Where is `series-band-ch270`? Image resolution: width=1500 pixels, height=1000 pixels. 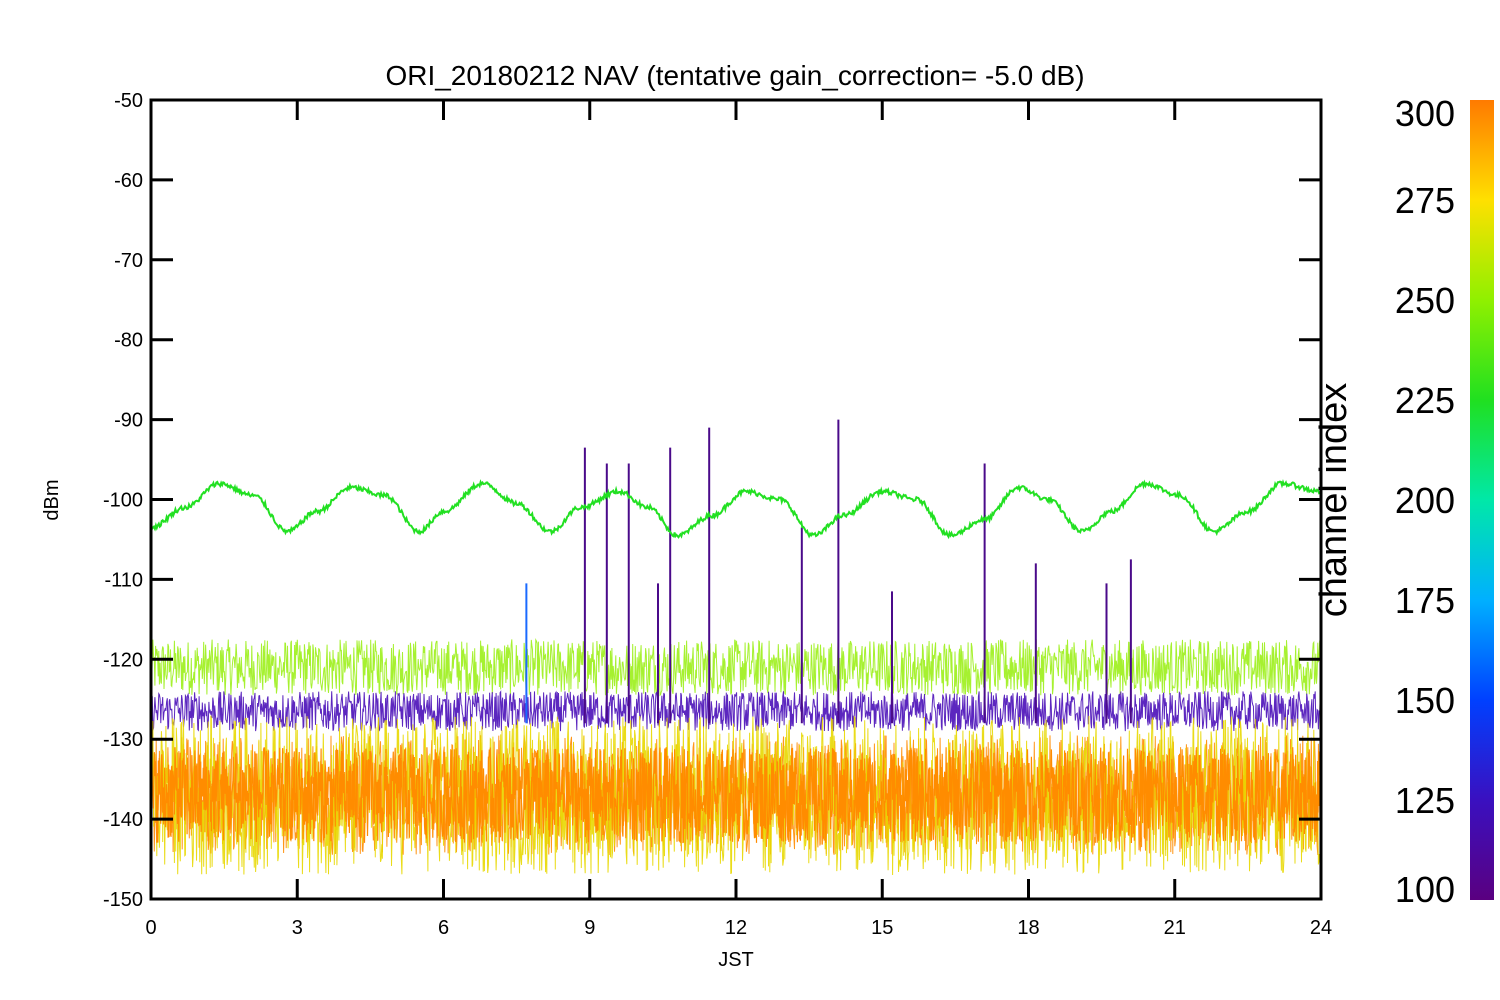 series-band-ch270 is located at coordinates (736, 795).